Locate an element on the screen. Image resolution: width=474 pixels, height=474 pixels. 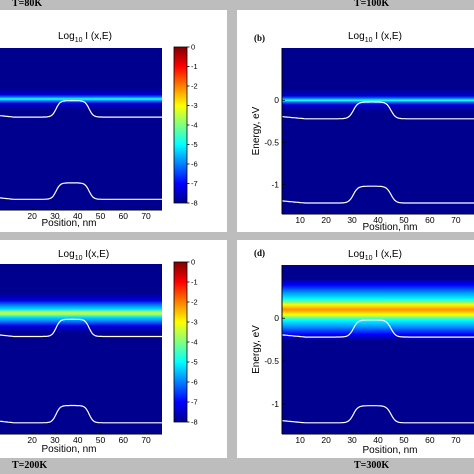
temperature-label-100k: T=100K is located at coordinates (372, 4).